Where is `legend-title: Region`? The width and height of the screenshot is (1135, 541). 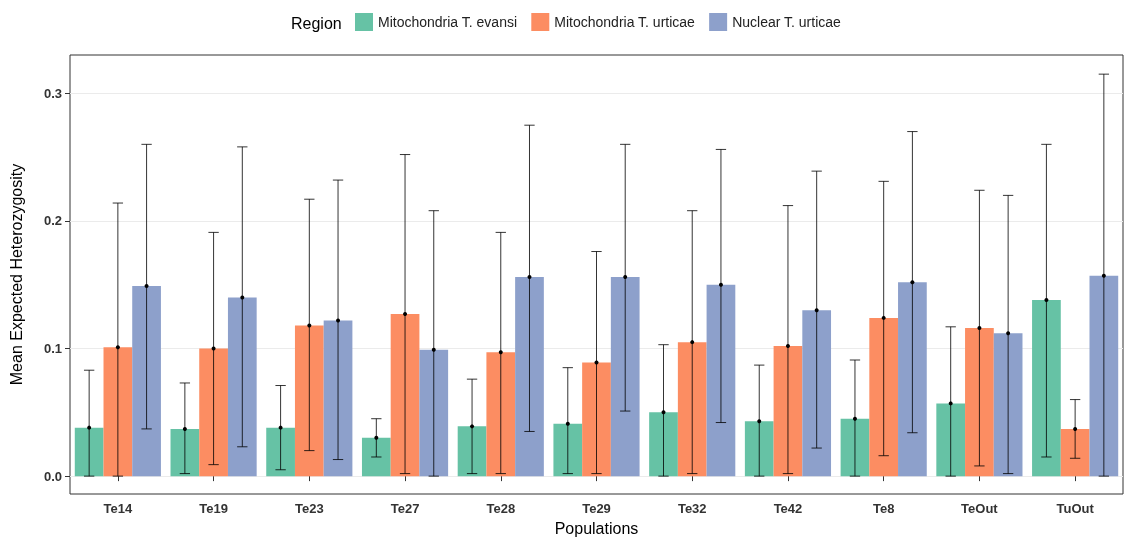
legend-title: Region is located at coordinates (316, 23).